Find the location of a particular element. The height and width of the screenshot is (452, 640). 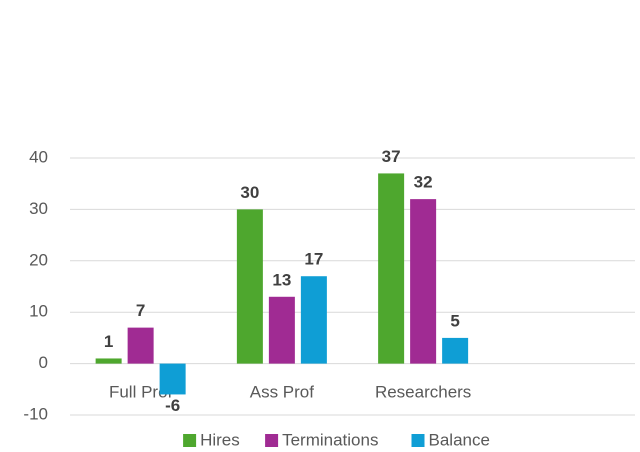

x-tick-label: Researchers is located at coordinates (423, 391).